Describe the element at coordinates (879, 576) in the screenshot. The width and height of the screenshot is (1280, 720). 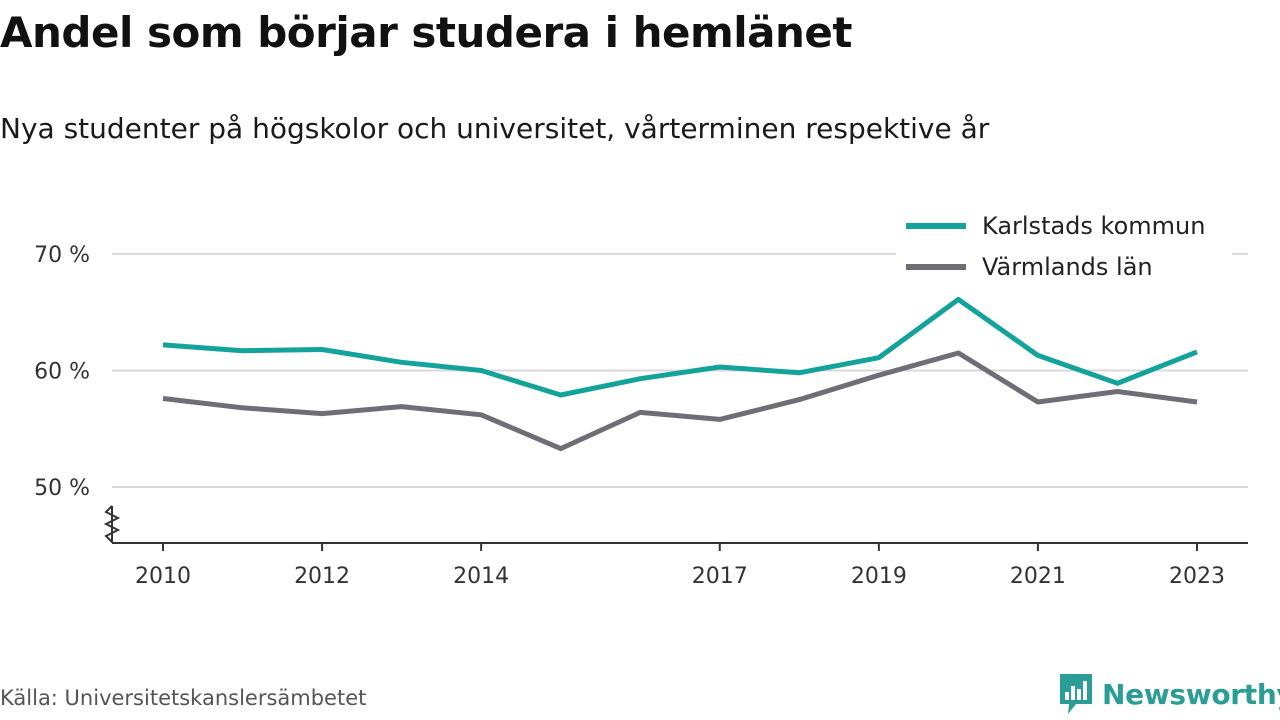
I see `x-tick-label: 2019` at that location.